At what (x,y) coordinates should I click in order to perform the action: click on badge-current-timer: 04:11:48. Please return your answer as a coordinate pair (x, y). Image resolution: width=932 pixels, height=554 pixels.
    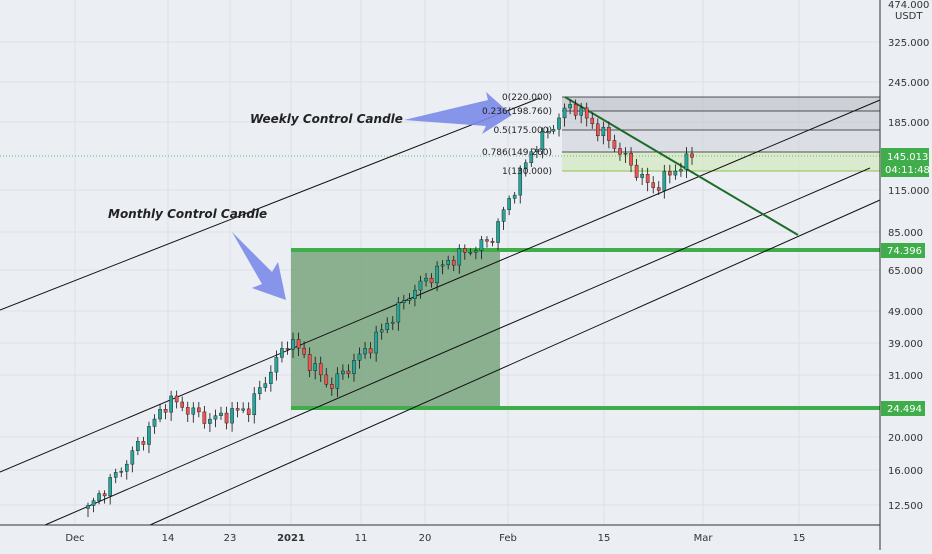
    Looking at the image, I should click on (907, 170).